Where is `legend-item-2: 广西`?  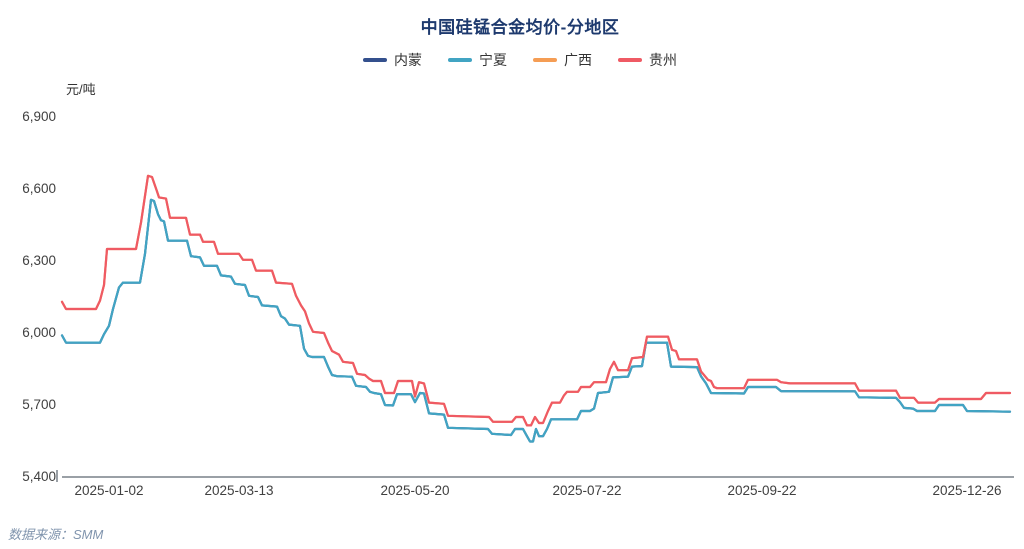
legend-item-2: 广西 is located at coordinates (562, 60).